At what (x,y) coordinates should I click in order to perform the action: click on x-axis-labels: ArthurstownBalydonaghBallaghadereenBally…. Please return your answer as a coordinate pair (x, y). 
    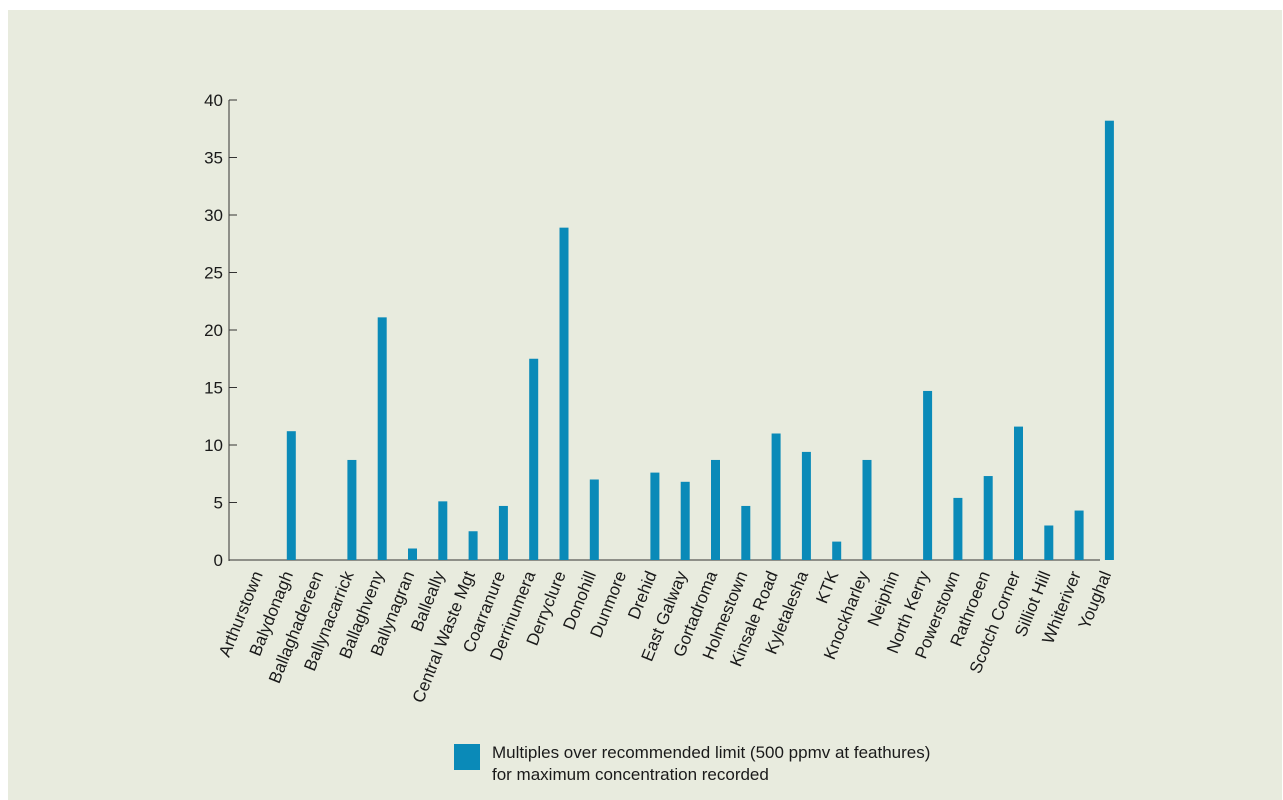
    Looking at the image, I should click on (665, 637).